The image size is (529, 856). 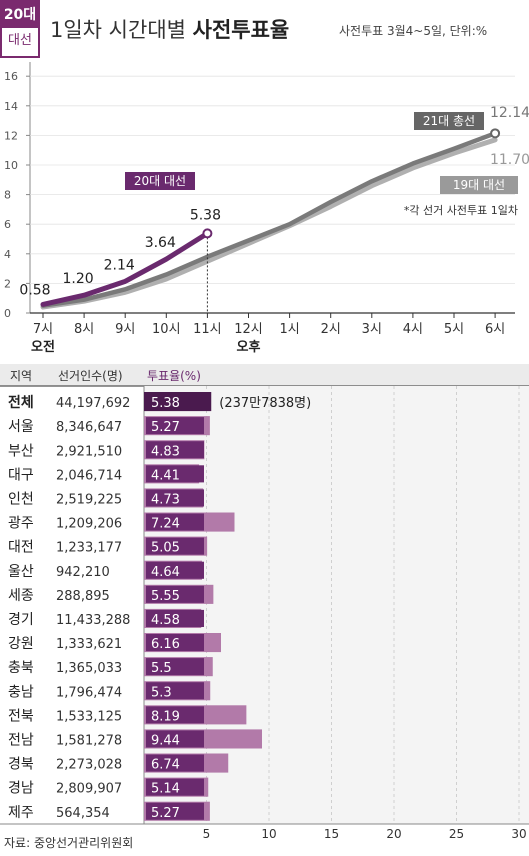 What do you see at coordinates (89, 740) in the screenshot?
I see `elector-count: 1,581,278` at bounding box center [89, 740].